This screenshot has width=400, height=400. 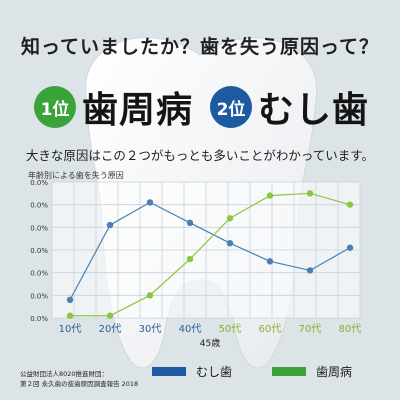 What do you see at coordinates (230, 329) in the screenshot?
I see `x-tick-label: 50代` at bounding box center [230, 329].